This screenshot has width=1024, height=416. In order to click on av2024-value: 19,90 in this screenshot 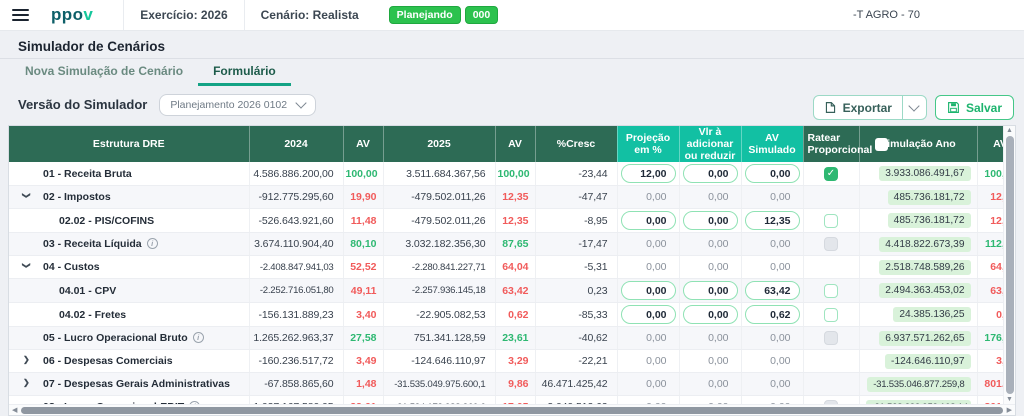, I will do `click(363, 197)`.